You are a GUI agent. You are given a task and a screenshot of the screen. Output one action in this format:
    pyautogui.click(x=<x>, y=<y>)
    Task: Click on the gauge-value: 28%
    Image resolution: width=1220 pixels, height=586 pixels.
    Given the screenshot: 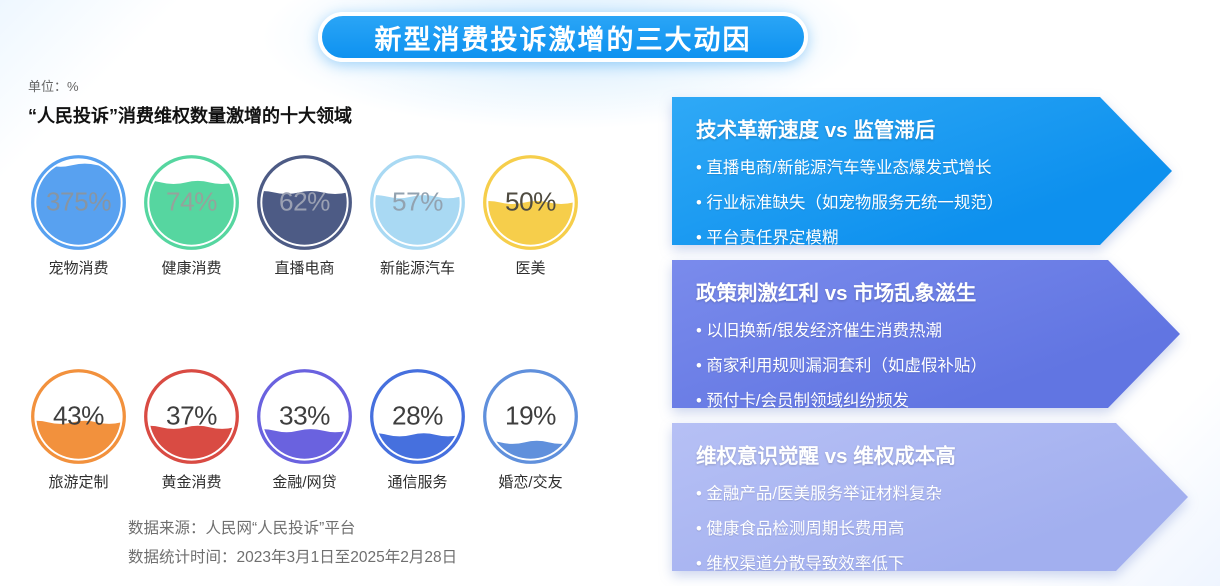 What is the action you would take?
    pyautogui.click(x=417, y=416)
    